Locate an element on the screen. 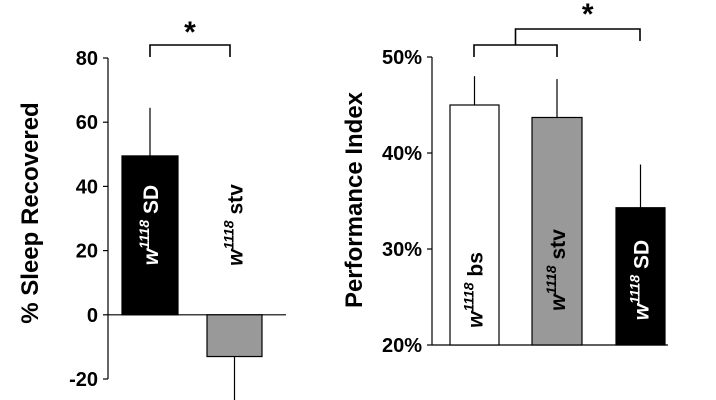 The height and width of the screenshot is (400, 716). y-tick-label: 20% is located at coordinates (402, 346).